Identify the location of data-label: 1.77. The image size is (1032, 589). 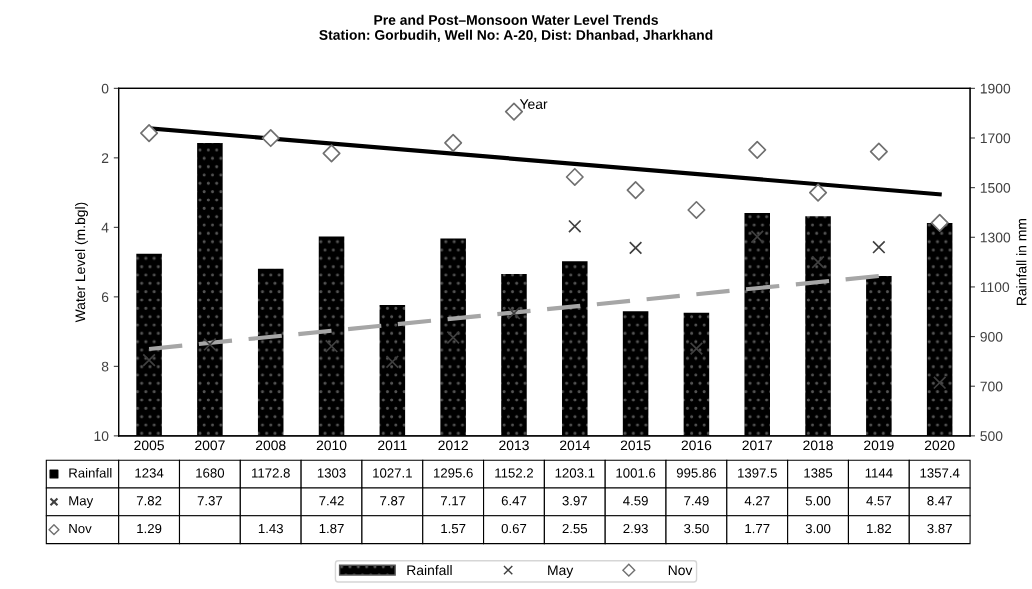
(757, 529).